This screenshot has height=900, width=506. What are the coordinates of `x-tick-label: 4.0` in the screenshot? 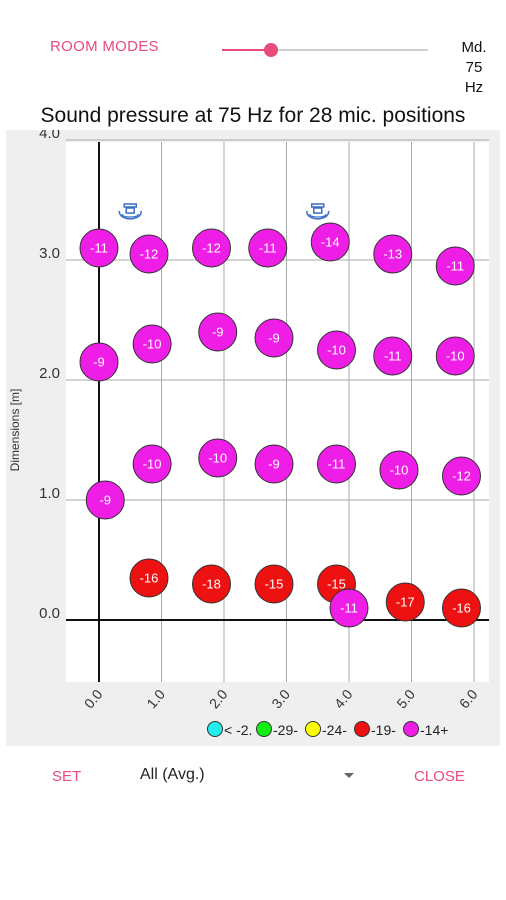 It's located at (343, 698).